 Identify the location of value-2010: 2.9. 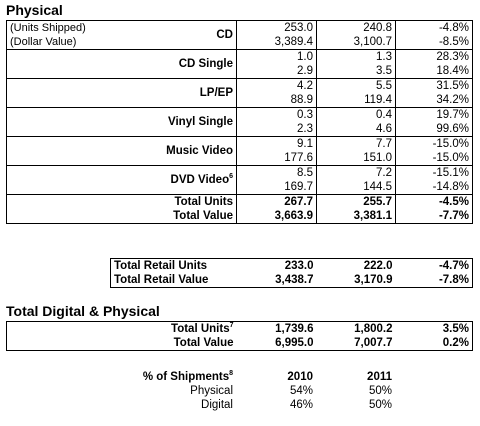
(276, 71).